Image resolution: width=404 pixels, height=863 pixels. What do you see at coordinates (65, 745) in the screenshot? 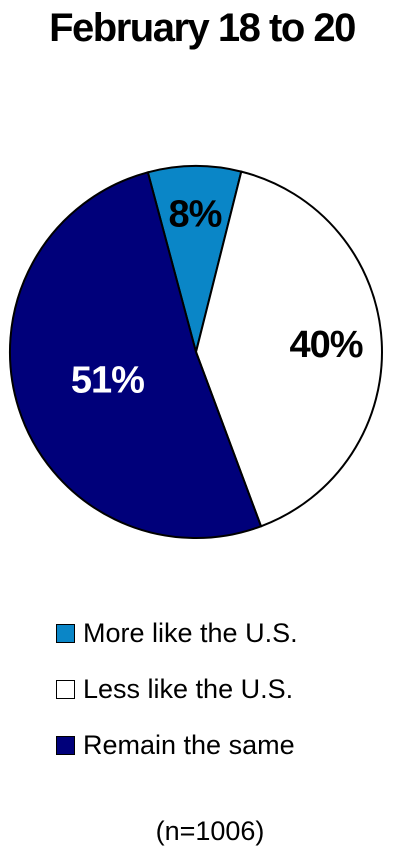
I see `legend-swatch-same` at bounding box center [65, 745].